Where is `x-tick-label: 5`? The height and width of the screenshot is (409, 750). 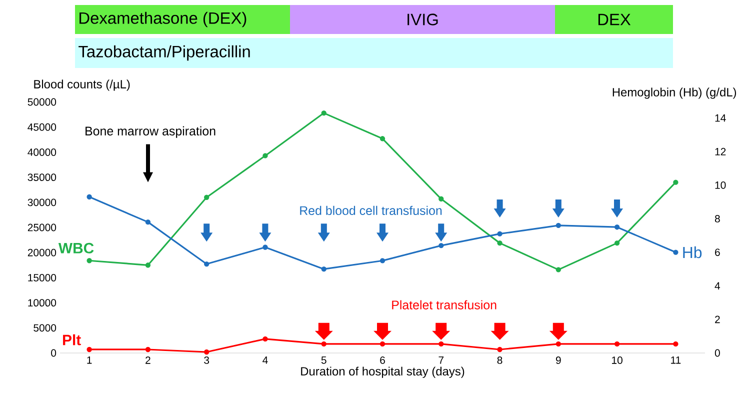 x-tick-label: 5 is located at coordinates (323, 360).